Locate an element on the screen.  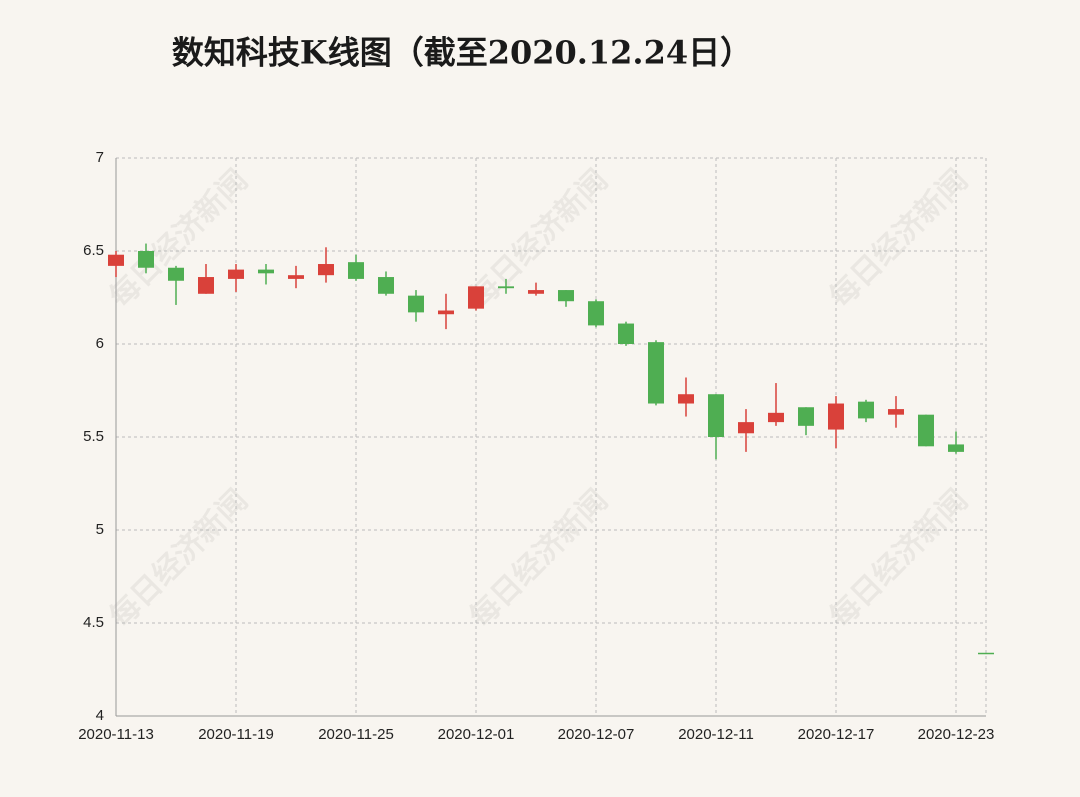
x-tick-label: 2020-12-01 is located at coordinates (476, 734).